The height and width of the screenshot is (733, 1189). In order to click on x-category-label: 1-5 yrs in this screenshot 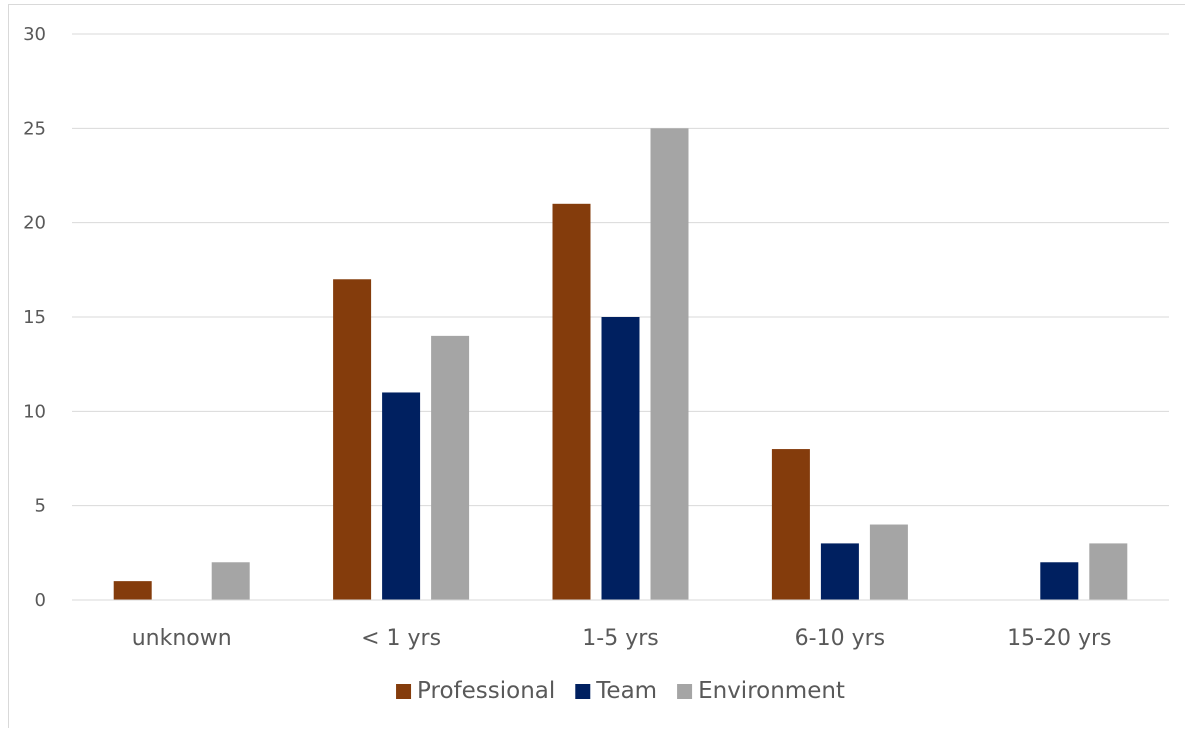, I will do `click(620, 638)`.